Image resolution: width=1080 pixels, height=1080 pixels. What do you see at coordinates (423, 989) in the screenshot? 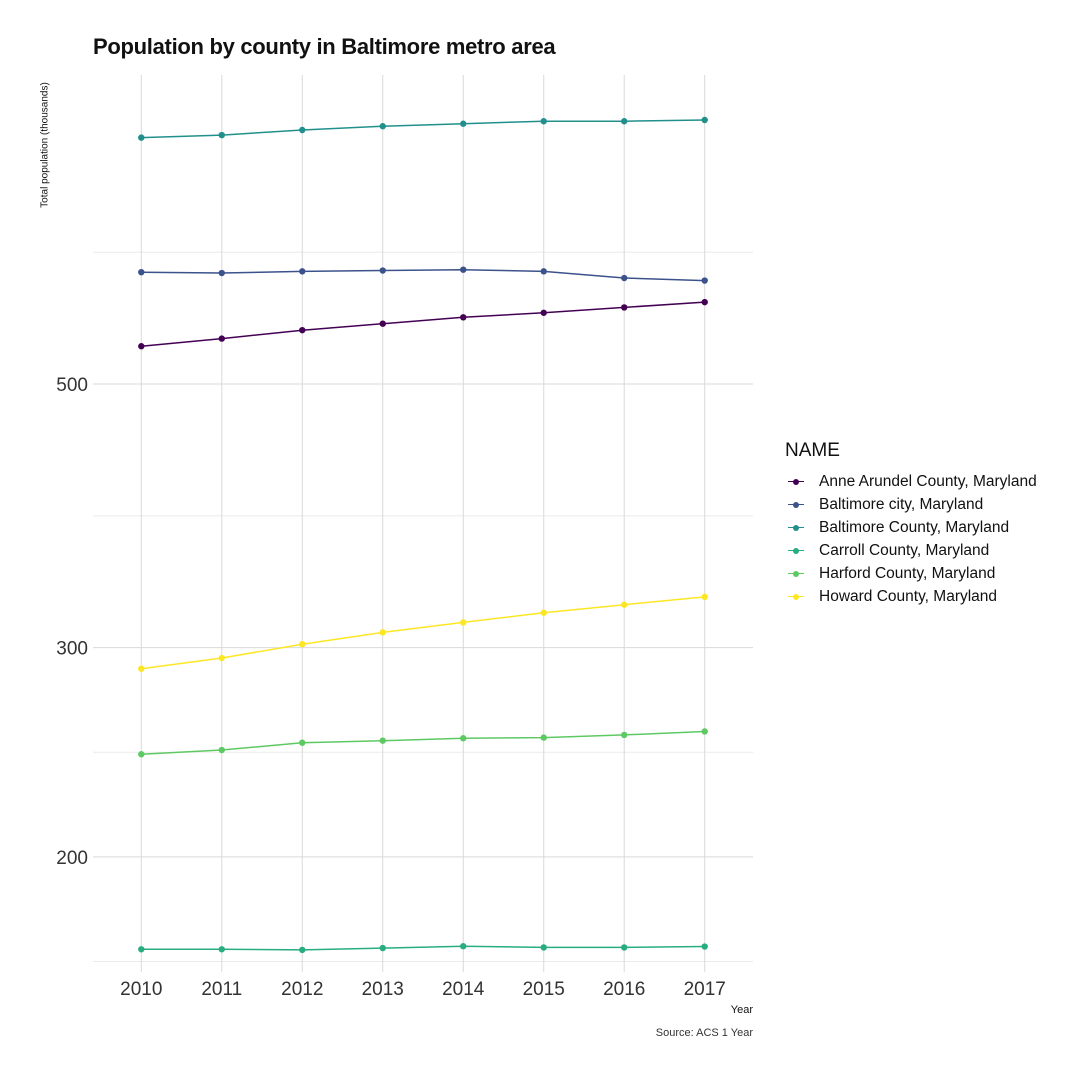
I see `x-axis-tick-labels: 2010 2011 2012 2013 2014 2015 2016 2017` at bounding box center [423, 989].